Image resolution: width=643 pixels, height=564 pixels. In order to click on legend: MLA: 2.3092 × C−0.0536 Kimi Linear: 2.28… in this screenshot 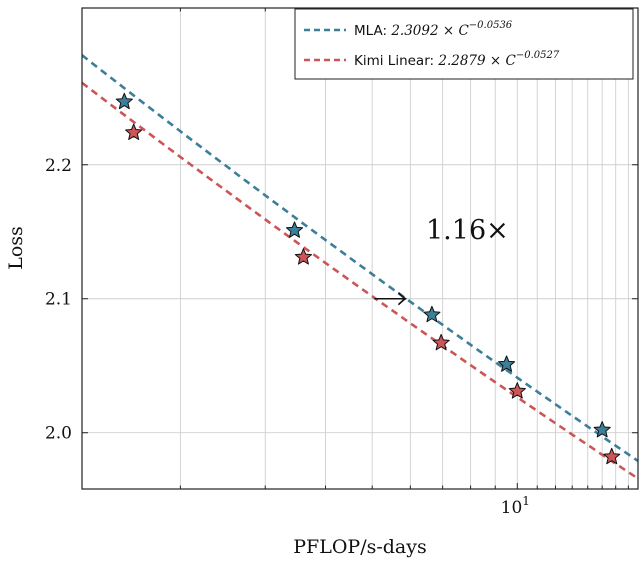, I will do `click(464, 44)`.